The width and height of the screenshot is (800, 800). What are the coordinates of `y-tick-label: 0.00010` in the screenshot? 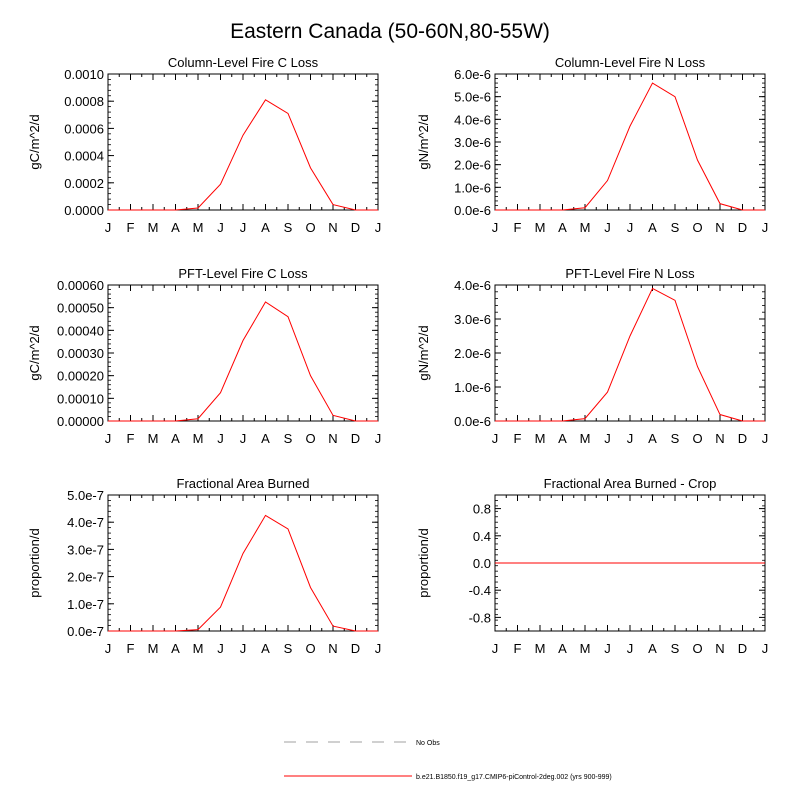 It's located at (80, 398).